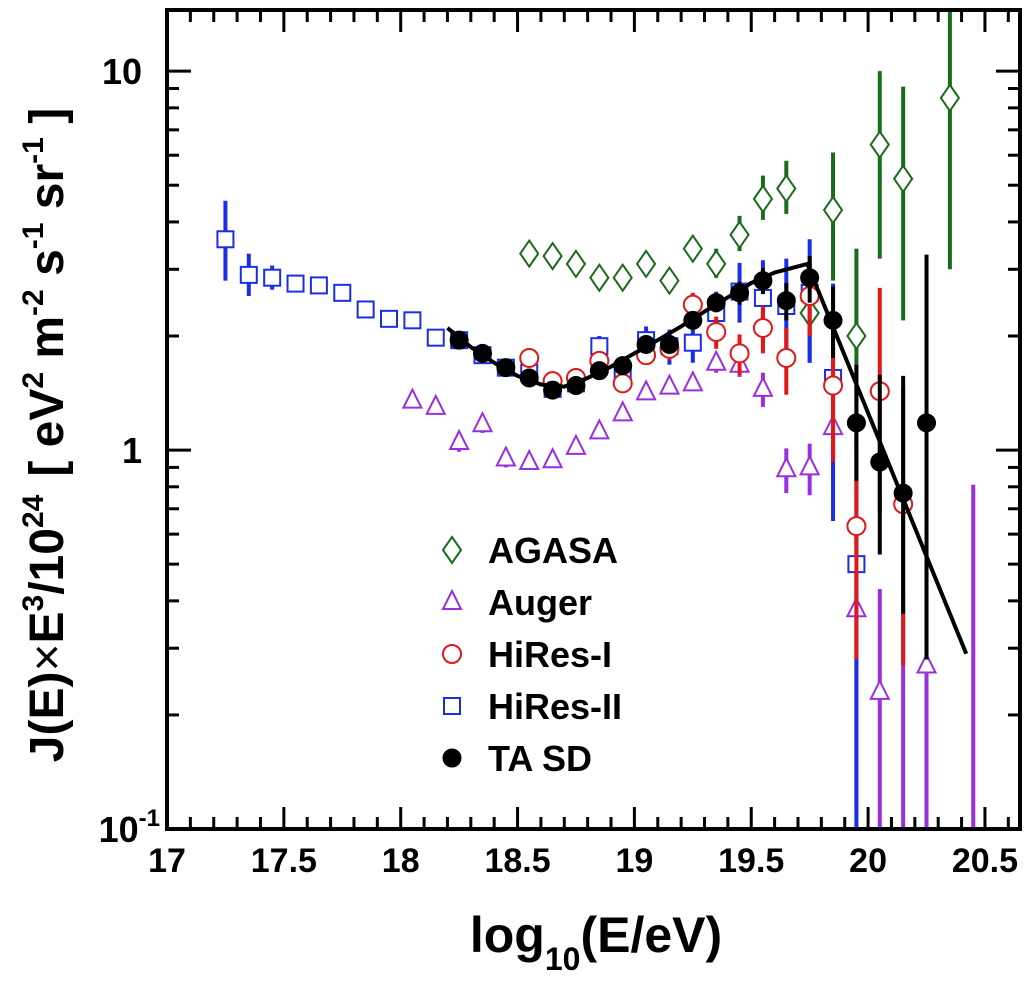 This screenshot has width=1024, height=986. What do you see at coordinates (634, 861) in the screenshot?
I see `x-tick-label: 19` at bounding box center [634, 861].